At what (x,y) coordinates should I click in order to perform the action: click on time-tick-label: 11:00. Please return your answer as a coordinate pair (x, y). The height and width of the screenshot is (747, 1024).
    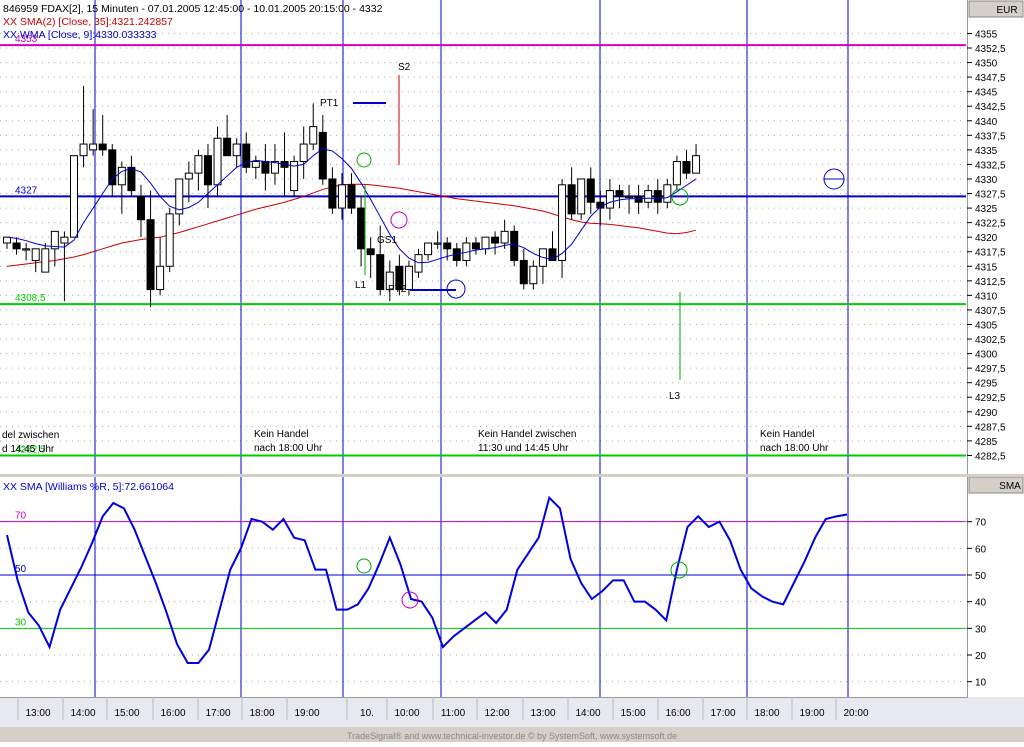
    Looking at the image, I should click on (453, 713).